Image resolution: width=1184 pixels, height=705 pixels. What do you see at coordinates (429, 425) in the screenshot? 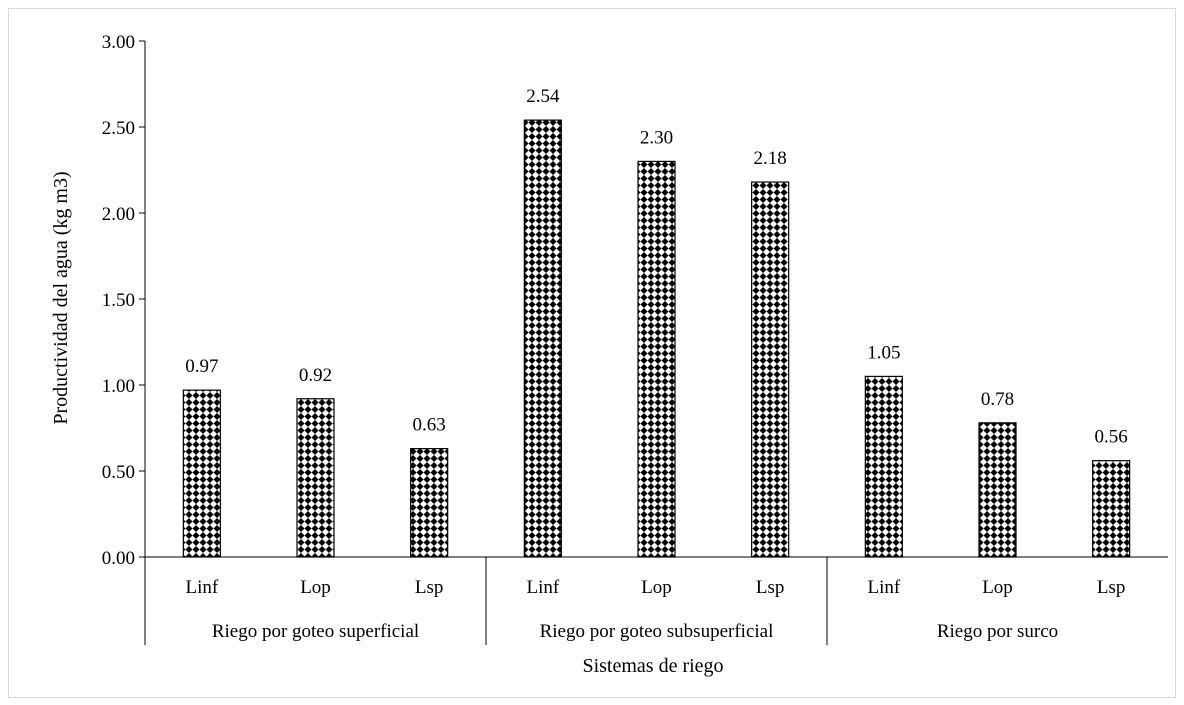
I see `bar-data-label: 0.63` at bounding box center [429, 425].